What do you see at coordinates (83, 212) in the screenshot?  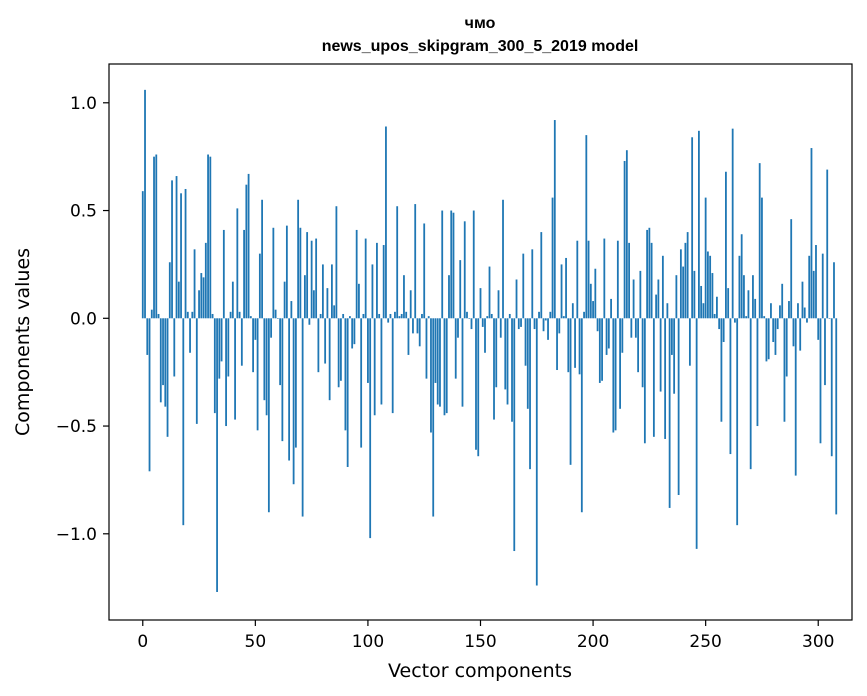 I see `y-tick-label: 0.5` at bounding box center [83, 212].